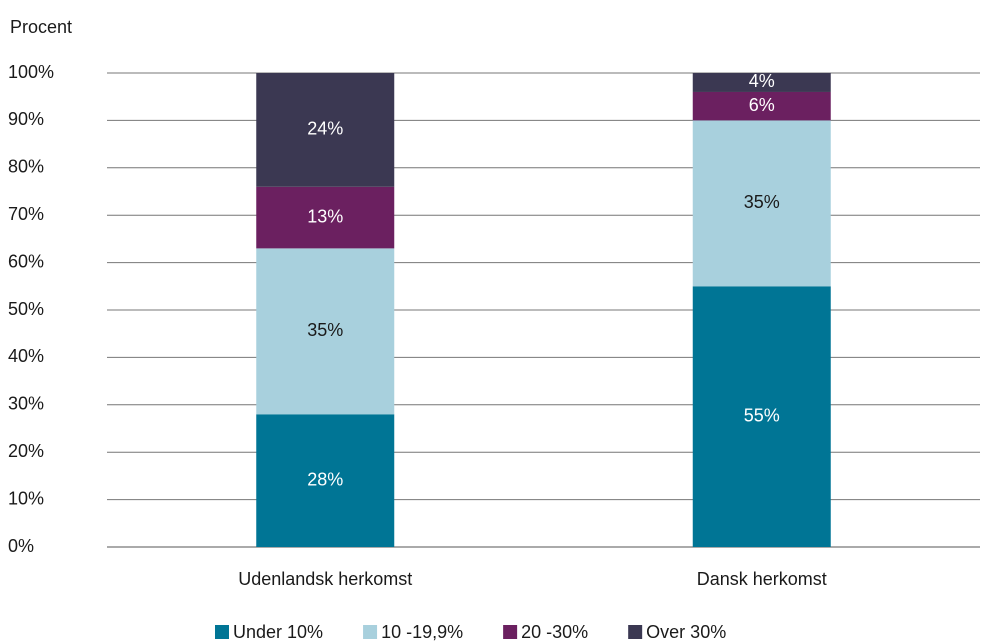  I want to click on y-tick-label: 100%, so click(31, 72).